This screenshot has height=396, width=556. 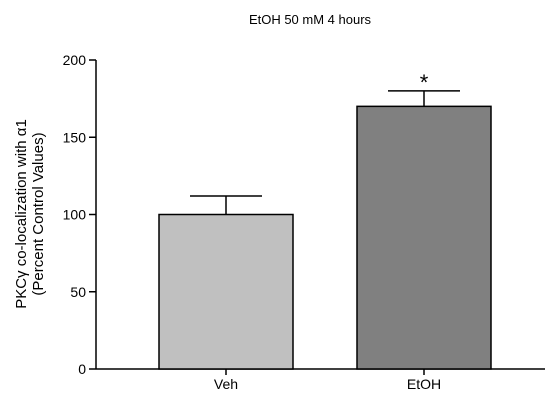 I want to click on chart-title: EtOH 50 mM 4 hours, so click(x=310, y=19).